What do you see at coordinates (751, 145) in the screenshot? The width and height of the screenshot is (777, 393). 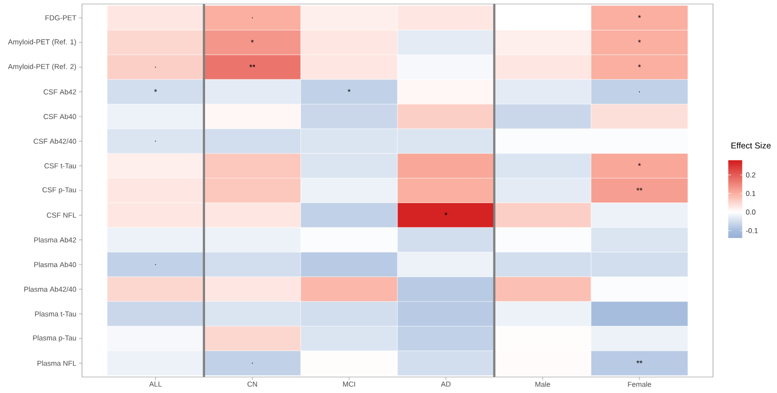 I see `color-bar-title: Effect Size` at bounding box center [751, 145].